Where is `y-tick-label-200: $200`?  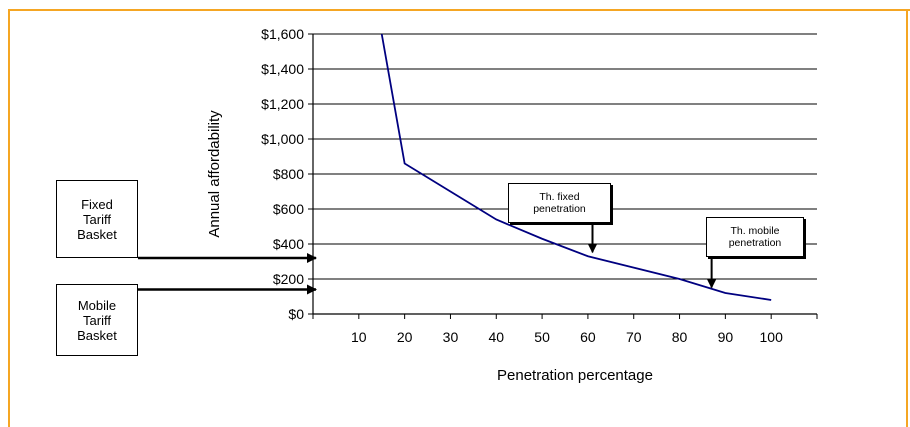
y-tick-label-200: $200 is located at coordinates (288, 279).